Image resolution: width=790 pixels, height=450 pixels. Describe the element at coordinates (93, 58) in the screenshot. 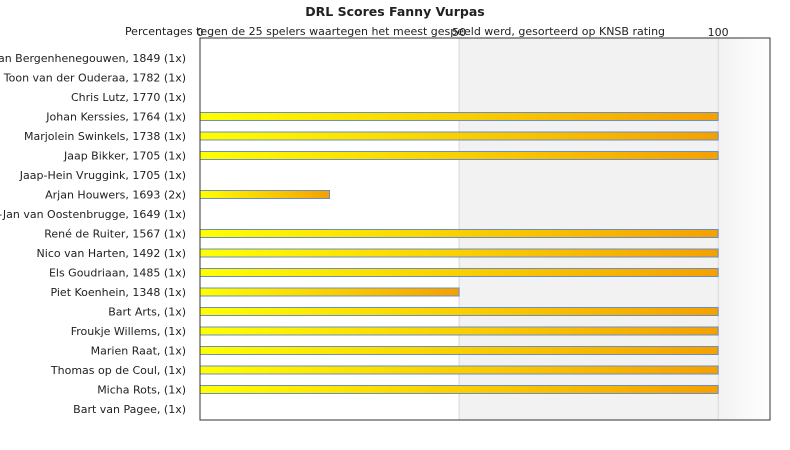

I see `category-label-0: Jan van Bergenhenegouwen, 1849 (1x)` at that location.